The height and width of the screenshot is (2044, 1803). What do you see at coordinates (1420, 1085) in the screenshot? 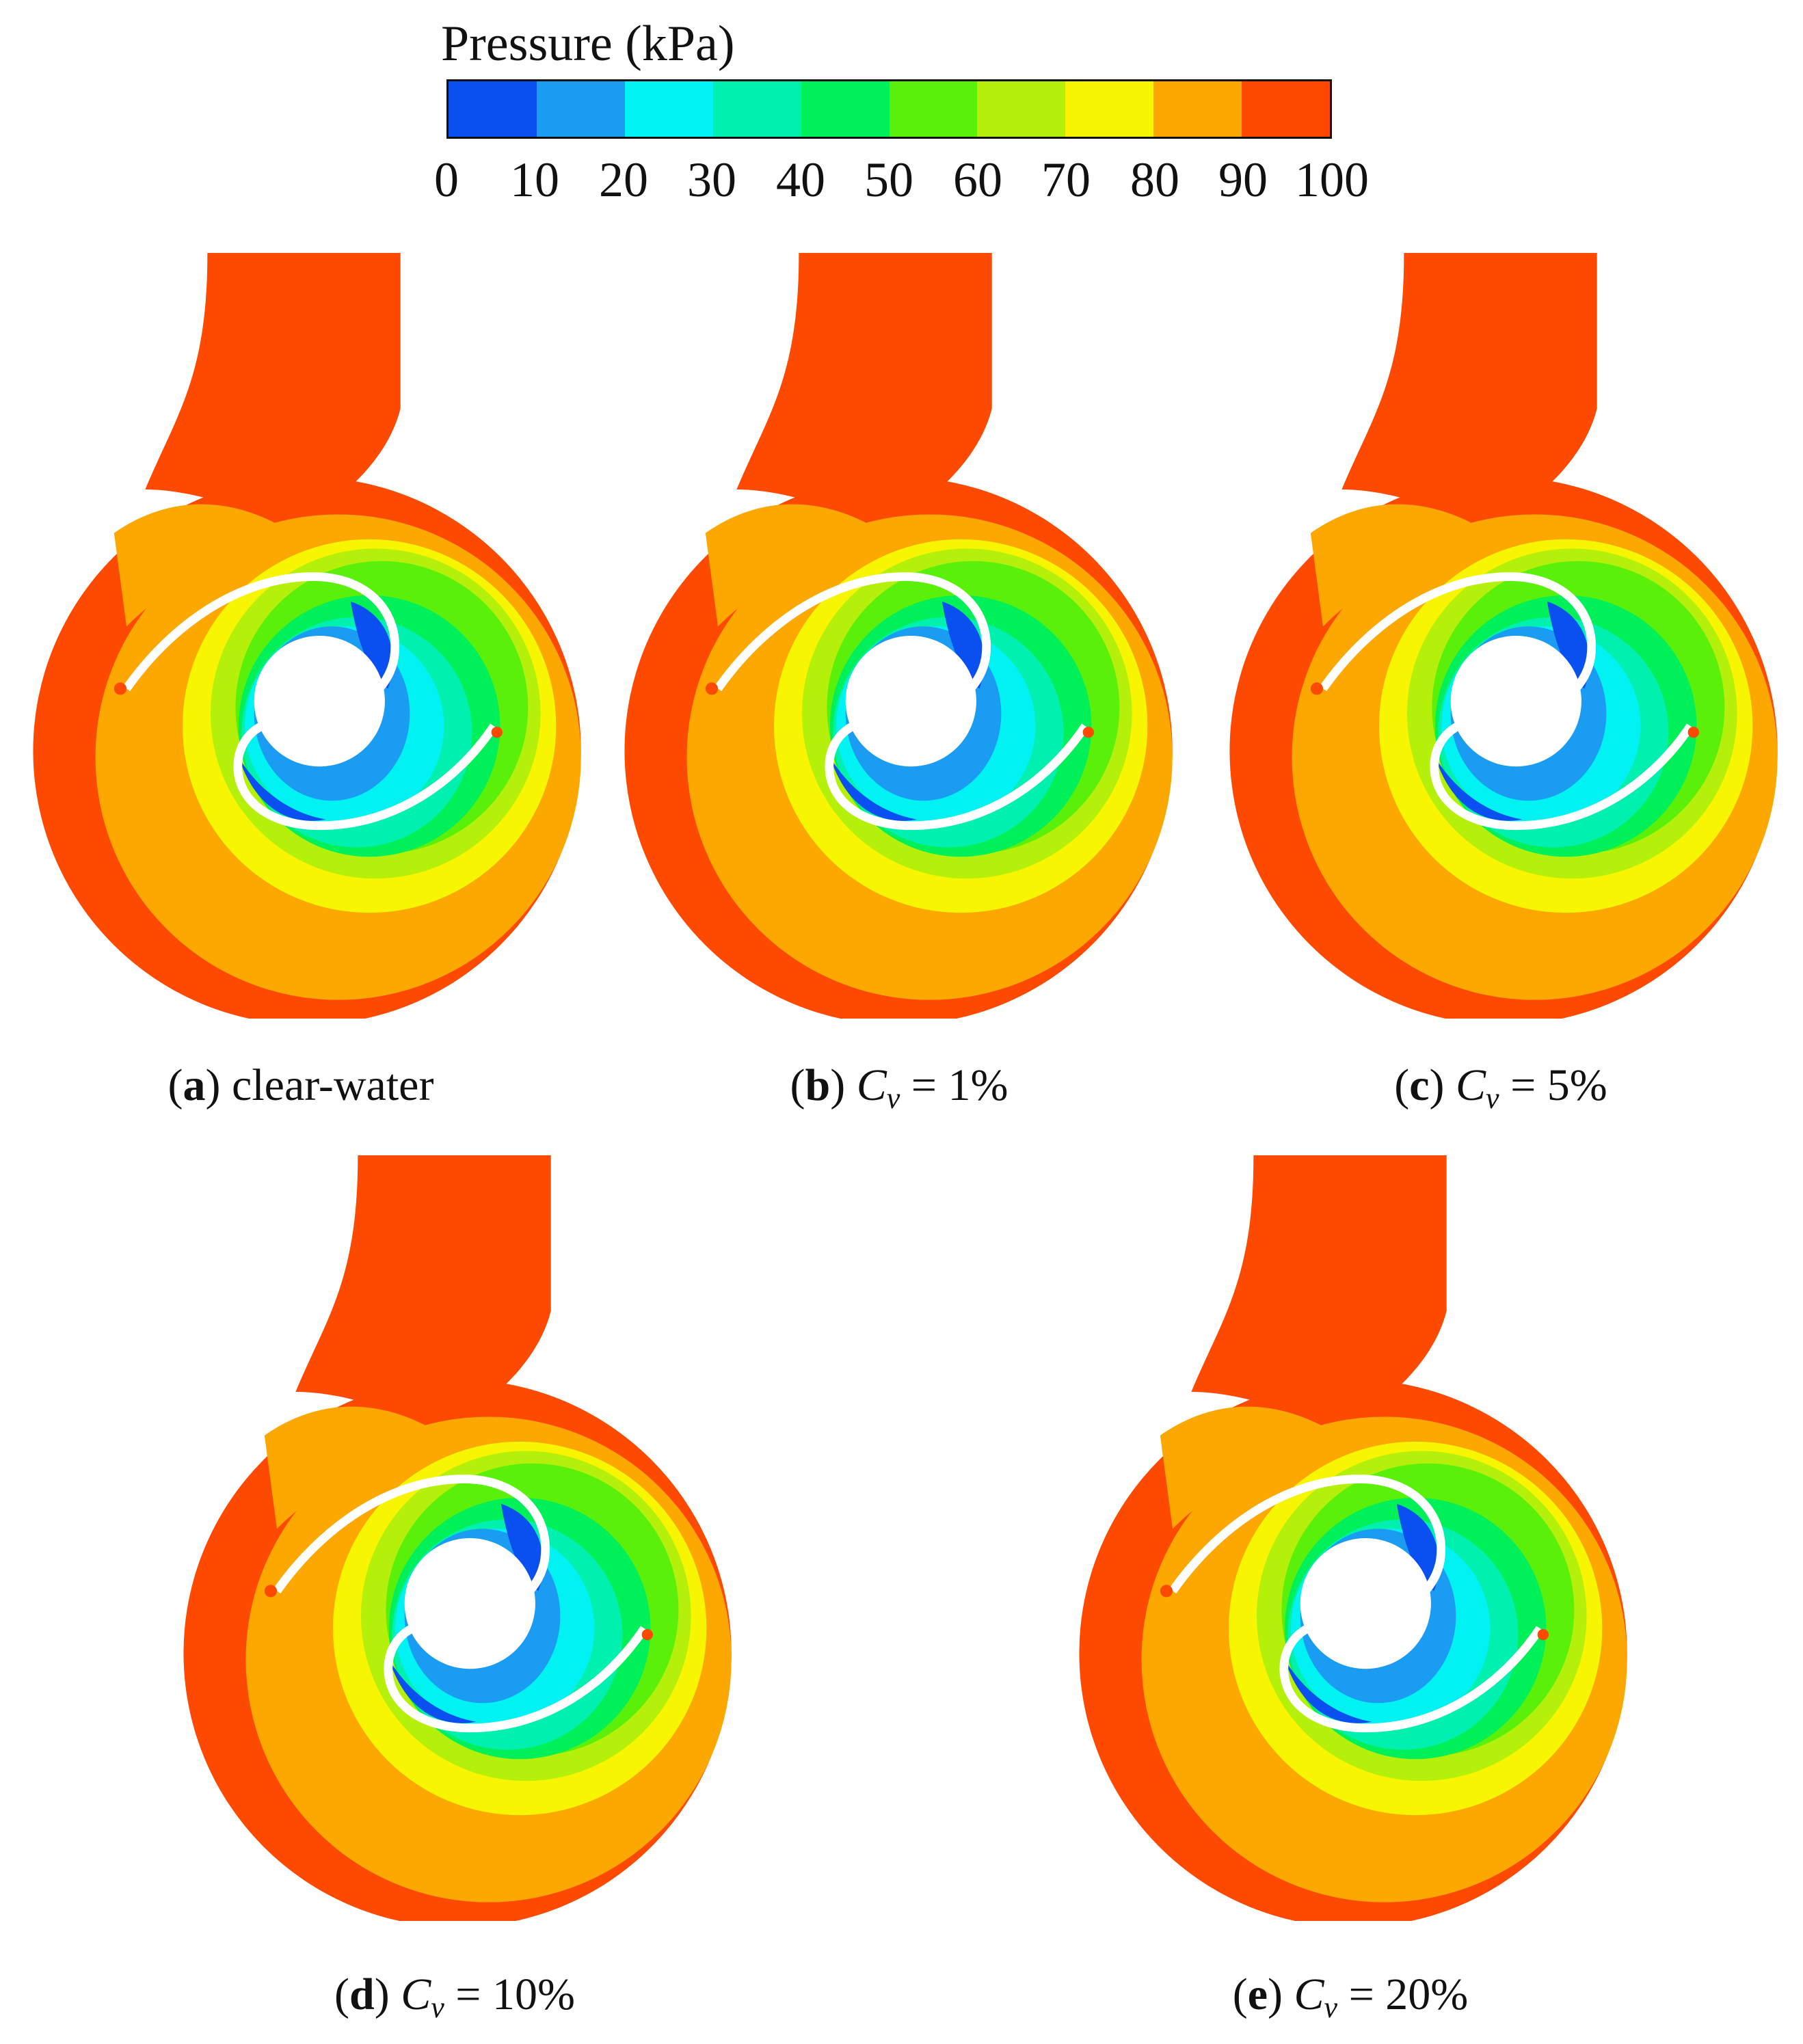
I see `caption-letter: c` at bounding box center [1420, 1085].